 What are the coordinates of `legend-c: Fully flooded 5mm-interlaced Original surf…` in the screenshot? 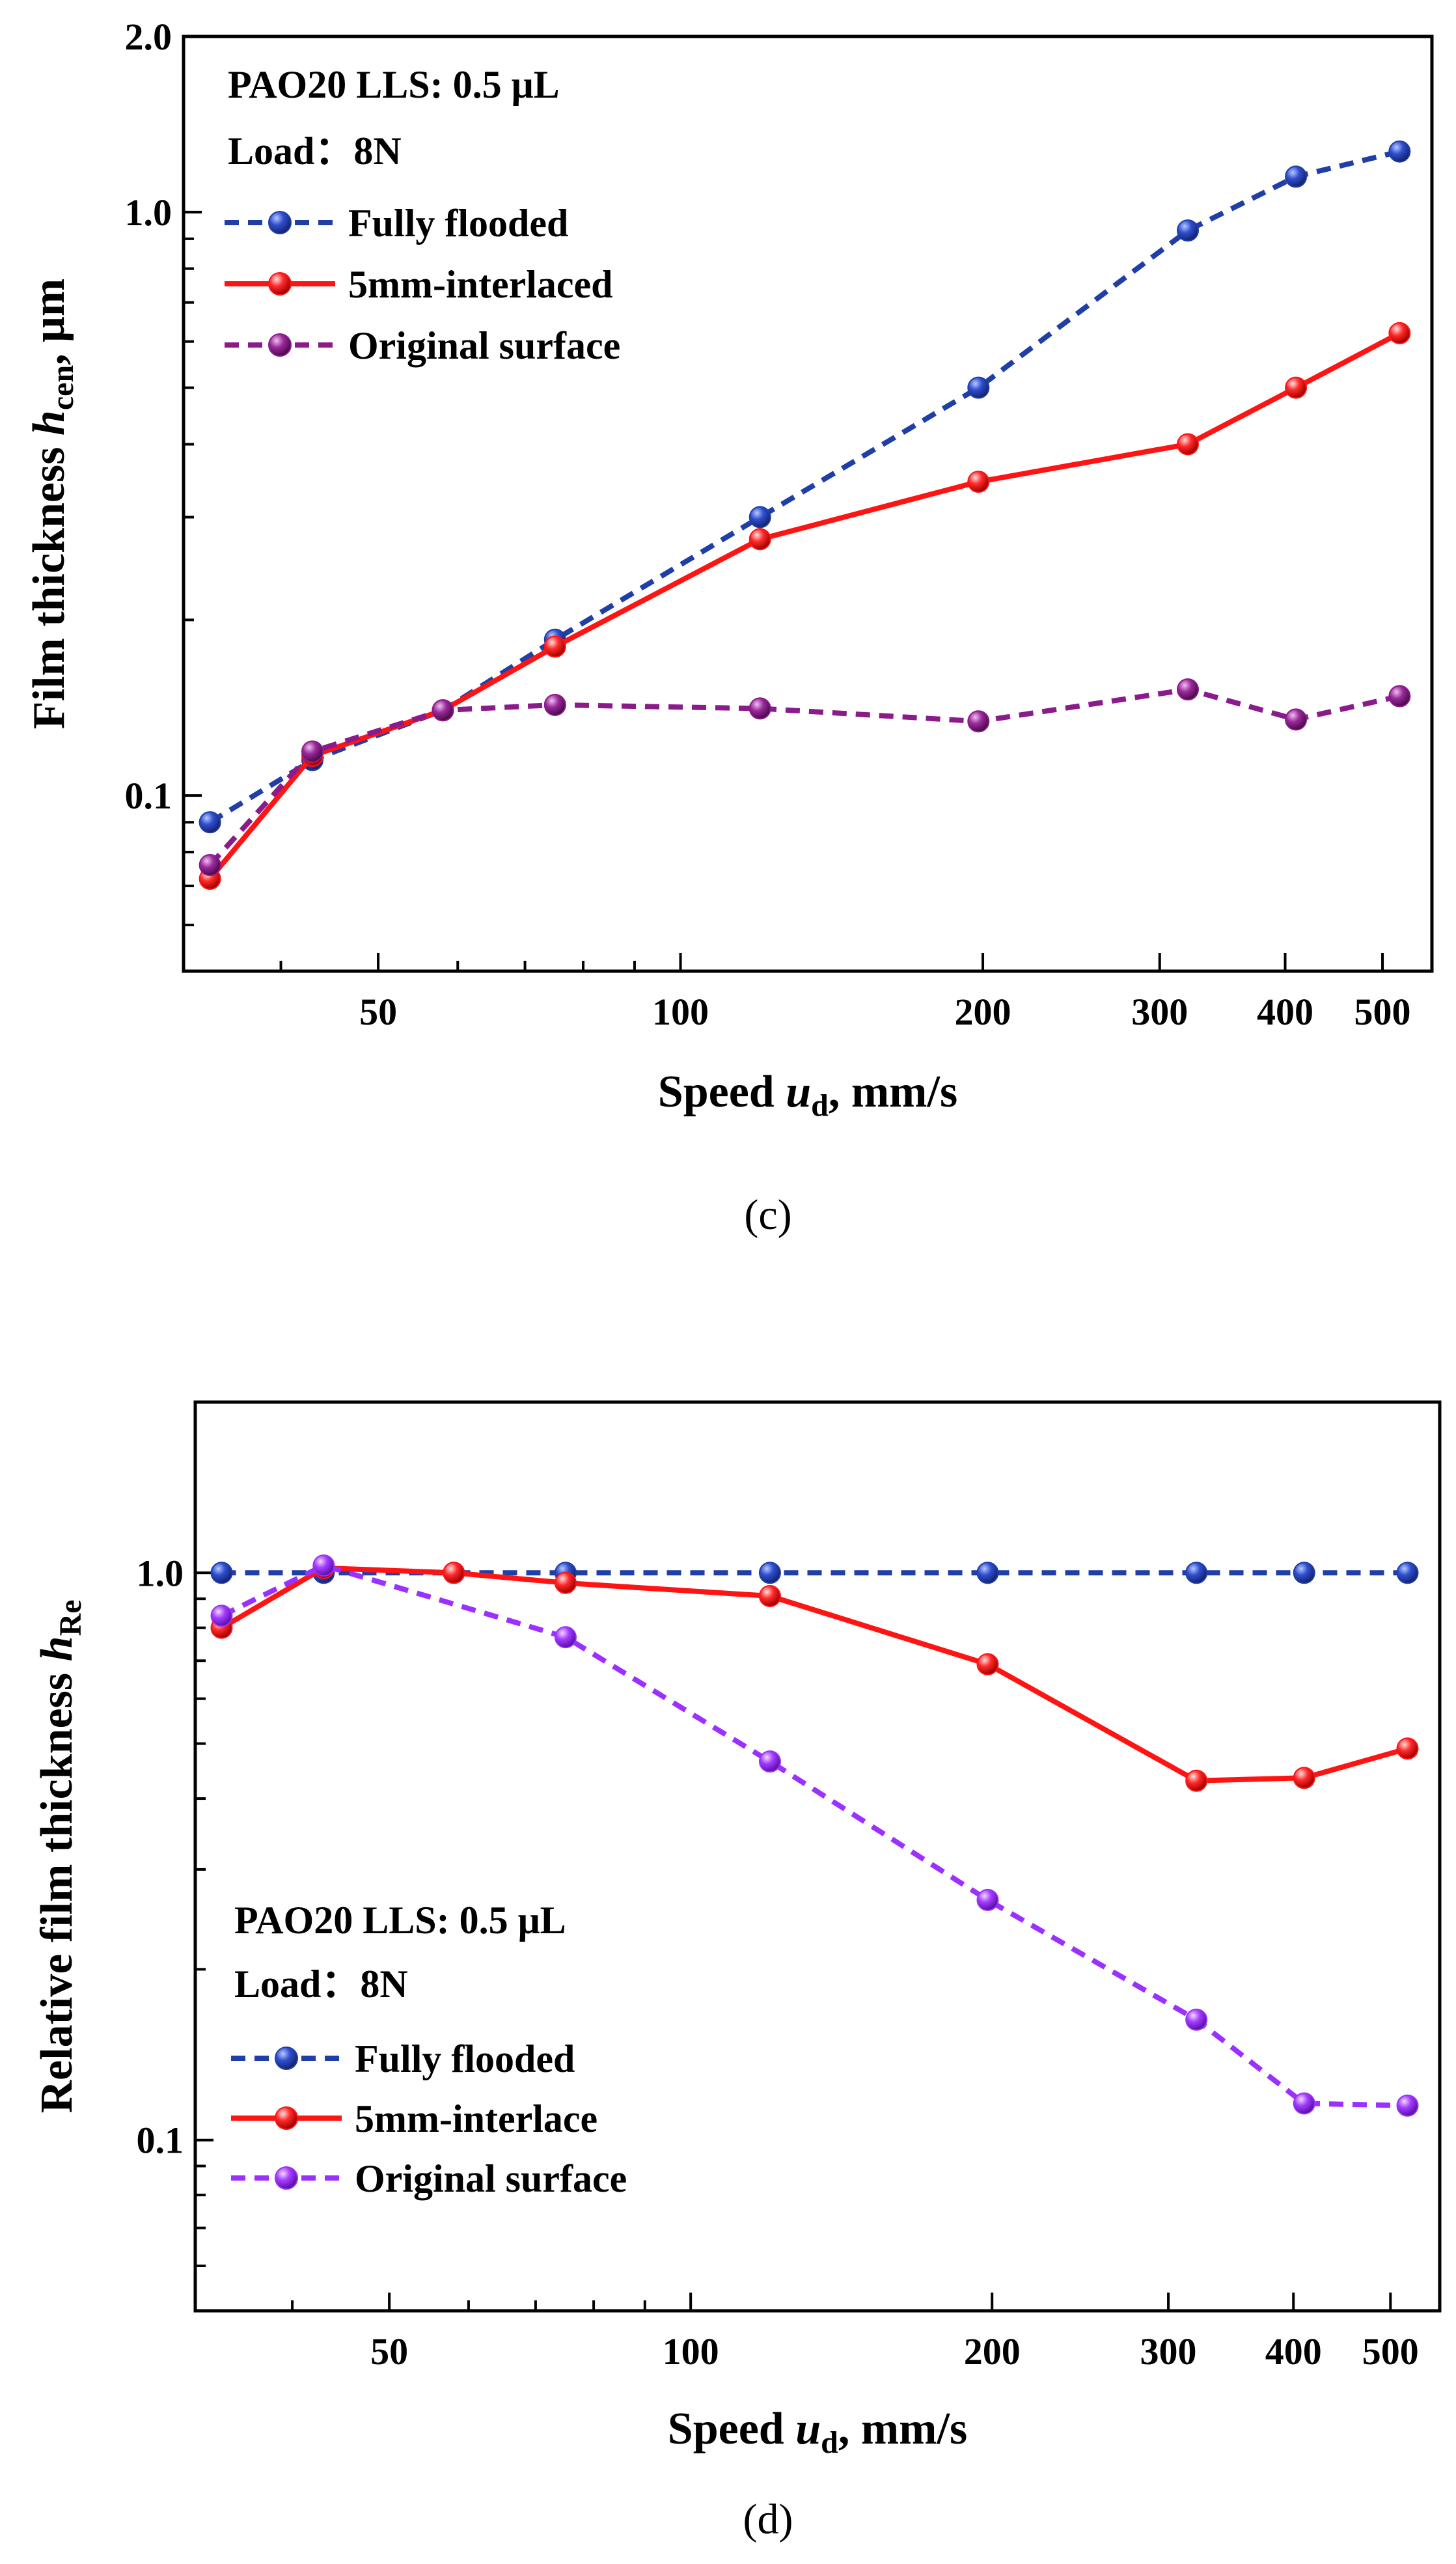 It's located at (423, 284).